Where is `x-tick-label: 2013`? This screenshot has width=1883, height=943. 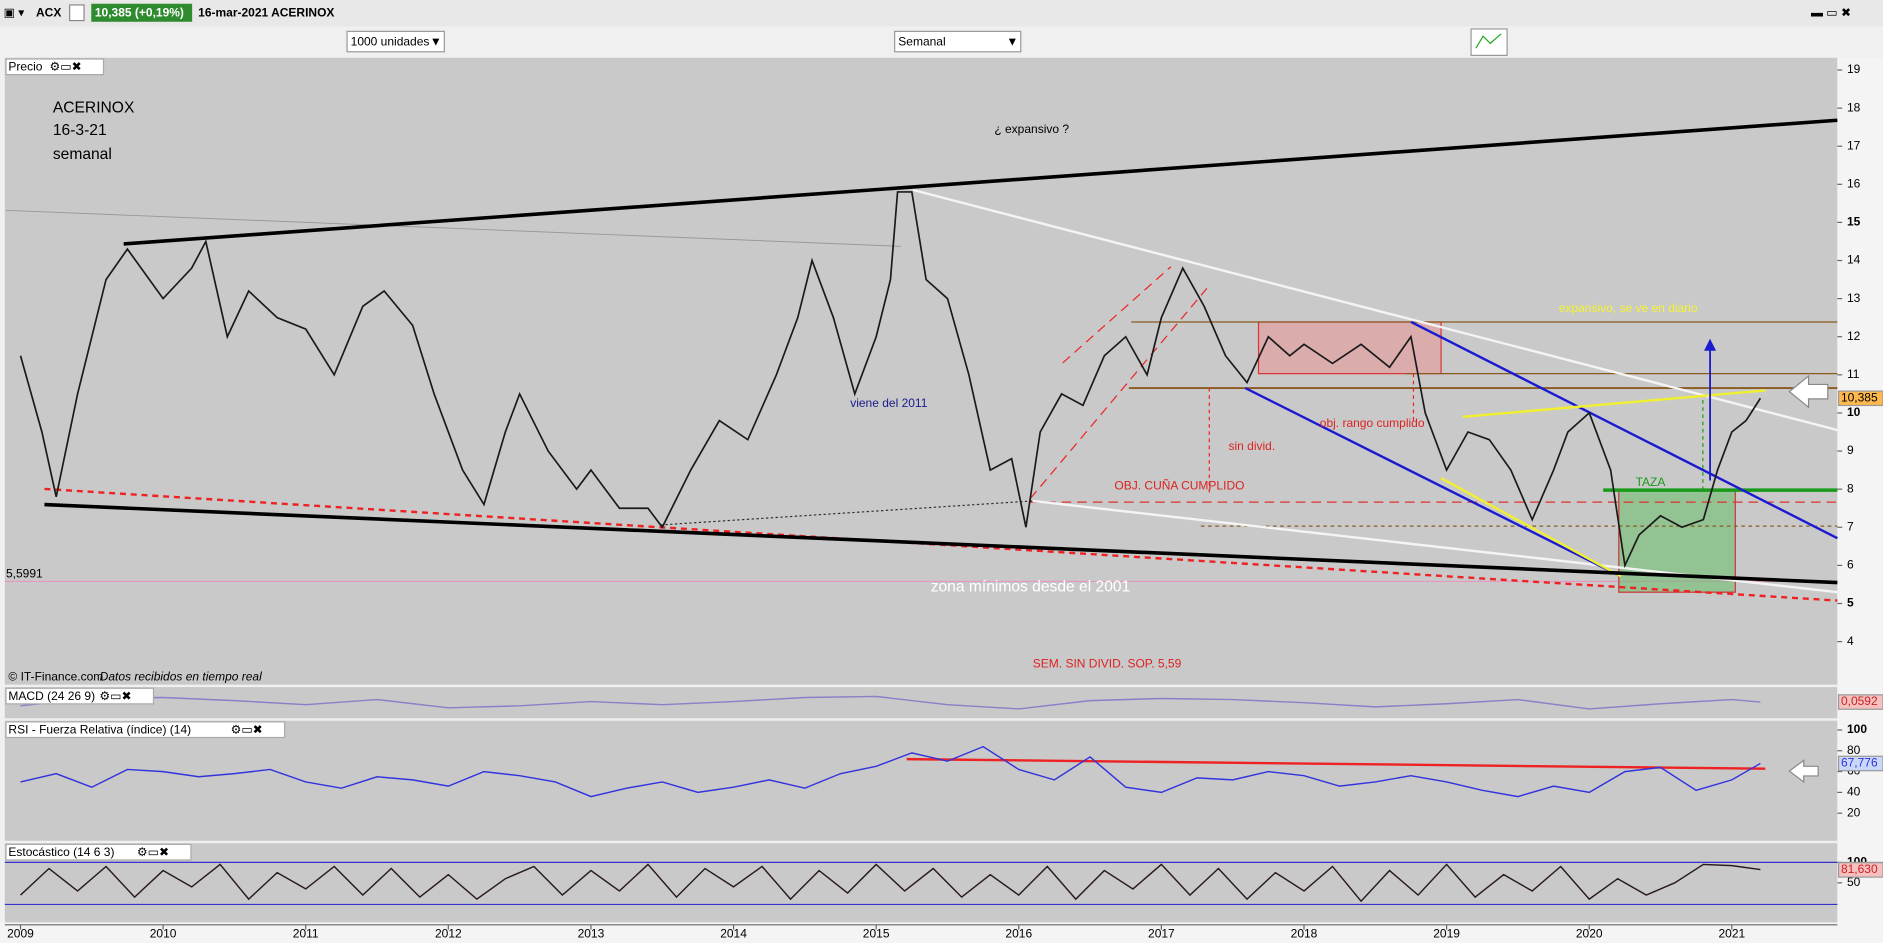
x-tick-label: 2013 is located at coordinates (591, 934).